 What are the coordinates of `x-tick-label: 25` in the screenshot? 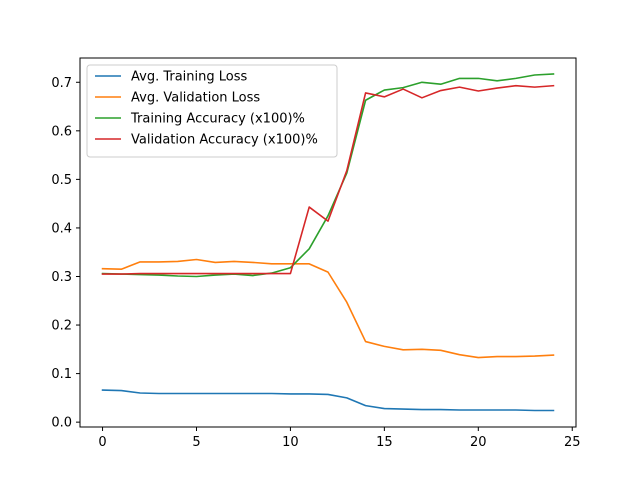 It's located at (572, 442).